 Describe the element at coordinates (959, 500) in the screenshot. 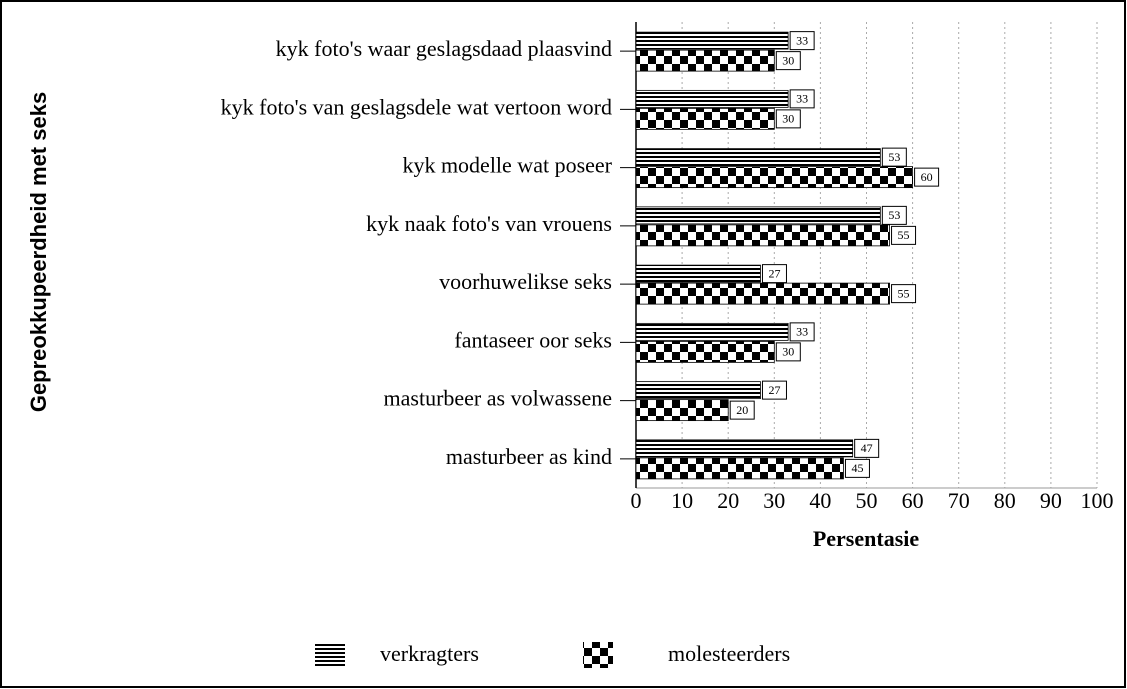

I see `x-tick-label: 70` at that location.